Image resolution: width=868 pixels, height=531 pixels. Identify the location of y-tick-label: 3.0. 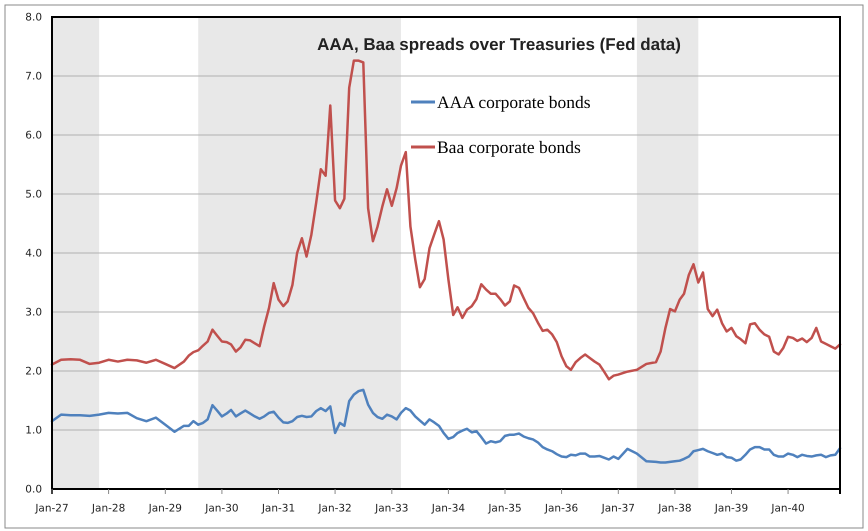
(33, 312).